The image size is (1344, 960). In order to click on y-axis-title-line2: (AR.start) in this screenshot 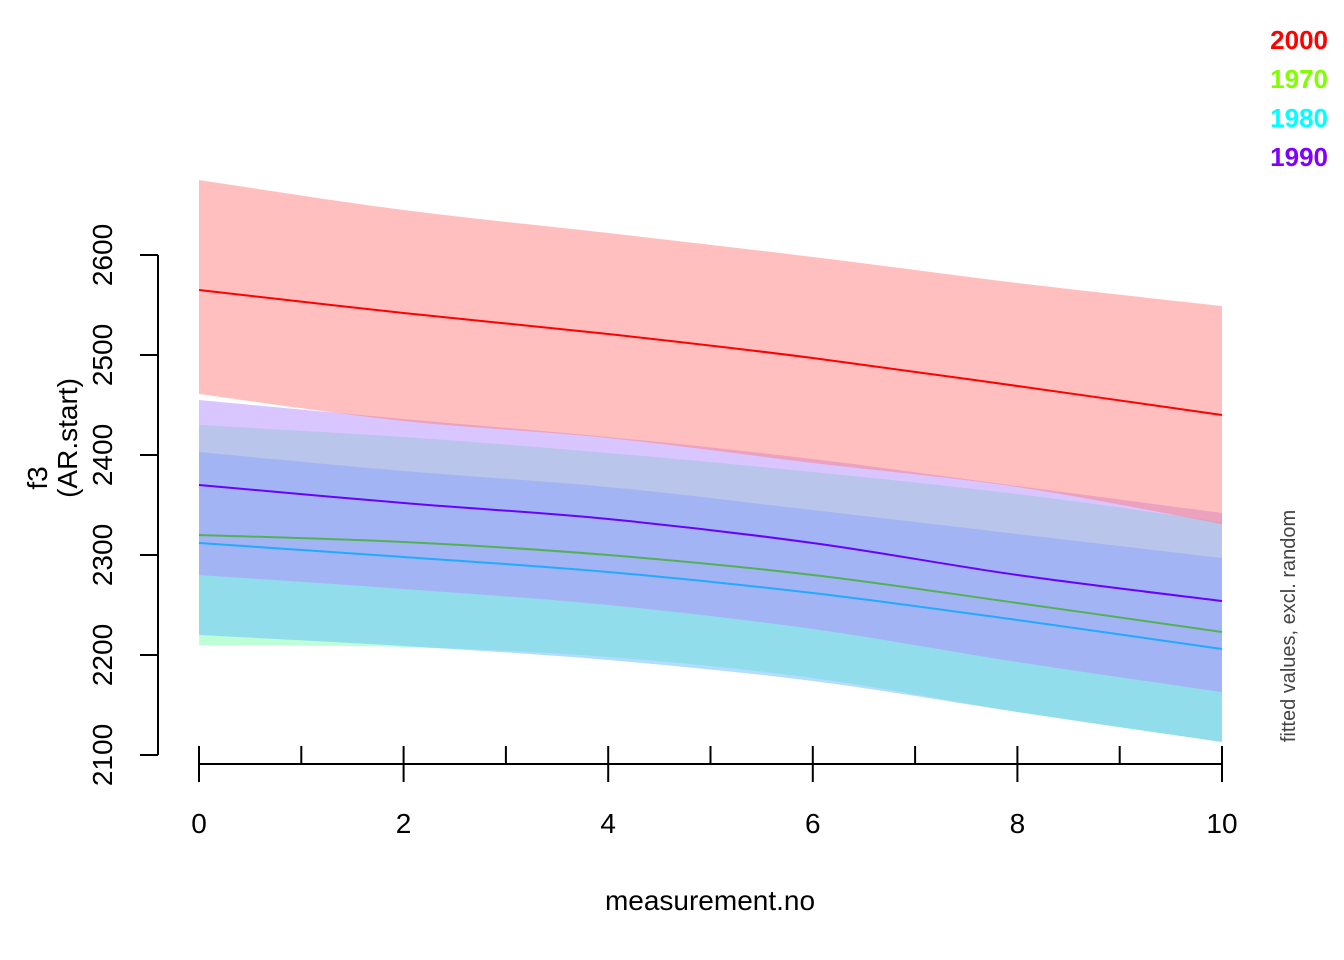, I will do `click(67, 438)`.